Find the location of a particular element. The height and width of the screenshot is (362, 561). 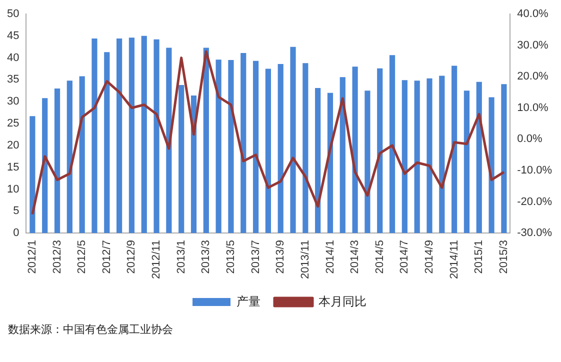

y-tick-label: 45 is located at coordinates (13, 36).